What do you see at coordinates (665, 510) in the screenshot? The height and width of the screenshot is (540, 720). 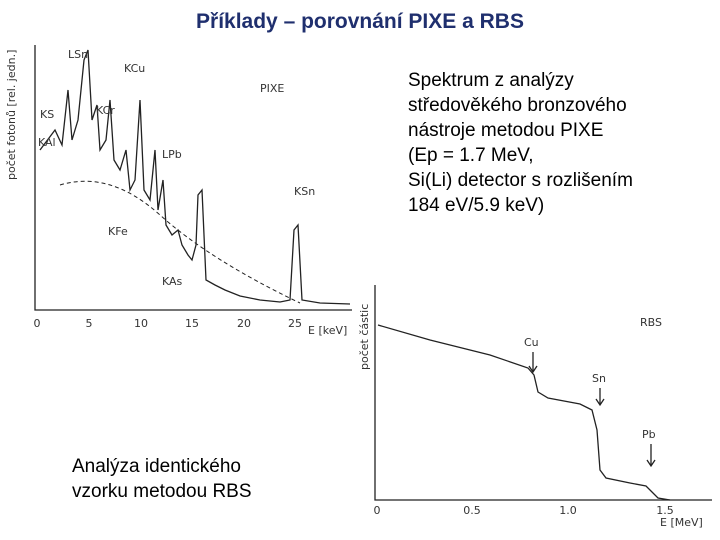 I see `x-tick-label: 1.5` at bounding box center [665, 510].